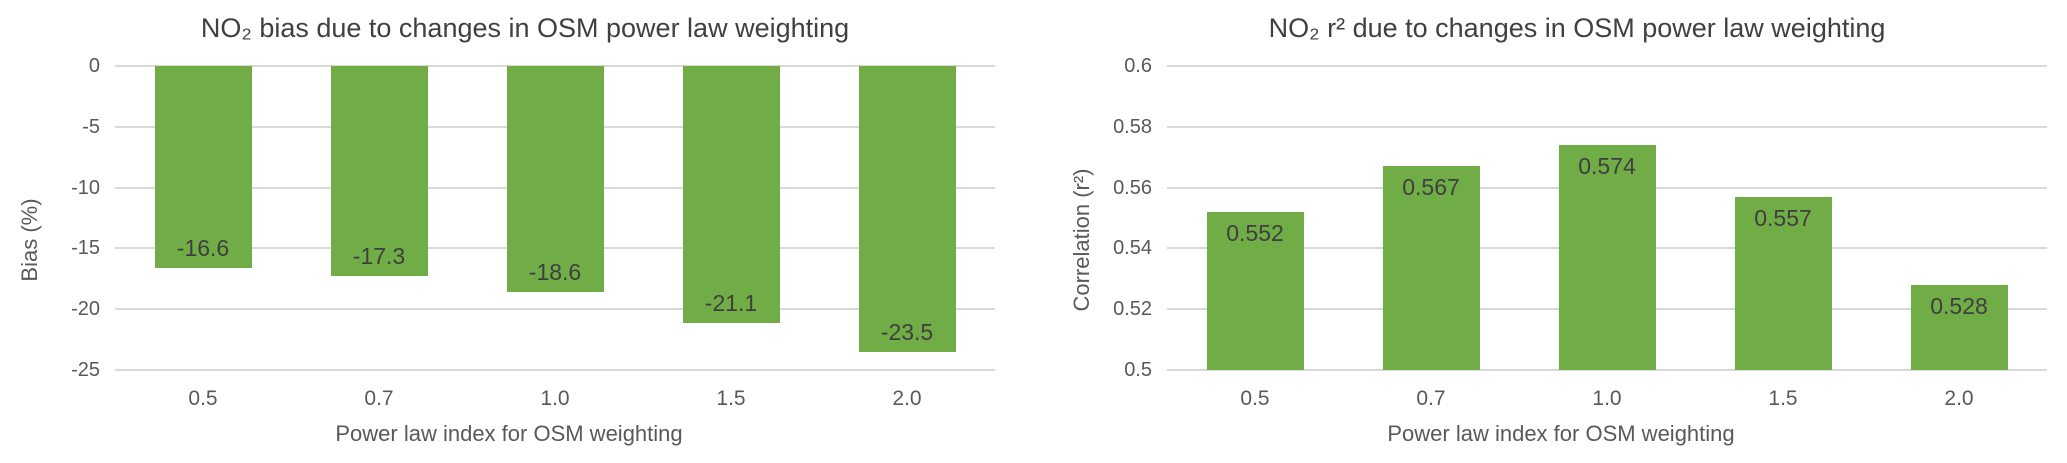 This screenshot has width=2067, height=463. Describe the element at coordinates (379, 256) in the screenshot. I see `bar-value-label: -17.3` at that location.